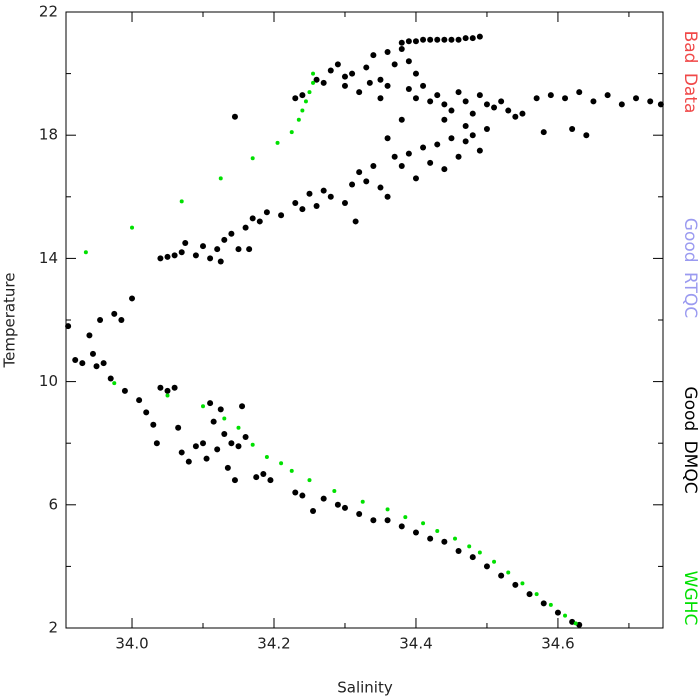  Describe the element at coordinates (48, 381) in the screenshot. I see `y-tick-label: 10` at that location.